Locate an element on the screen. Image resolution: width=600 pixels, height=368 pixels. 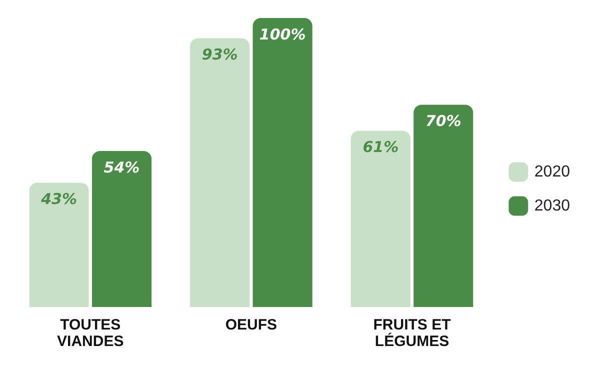
legend-label: 2020 is located at coordinates (552, 171).